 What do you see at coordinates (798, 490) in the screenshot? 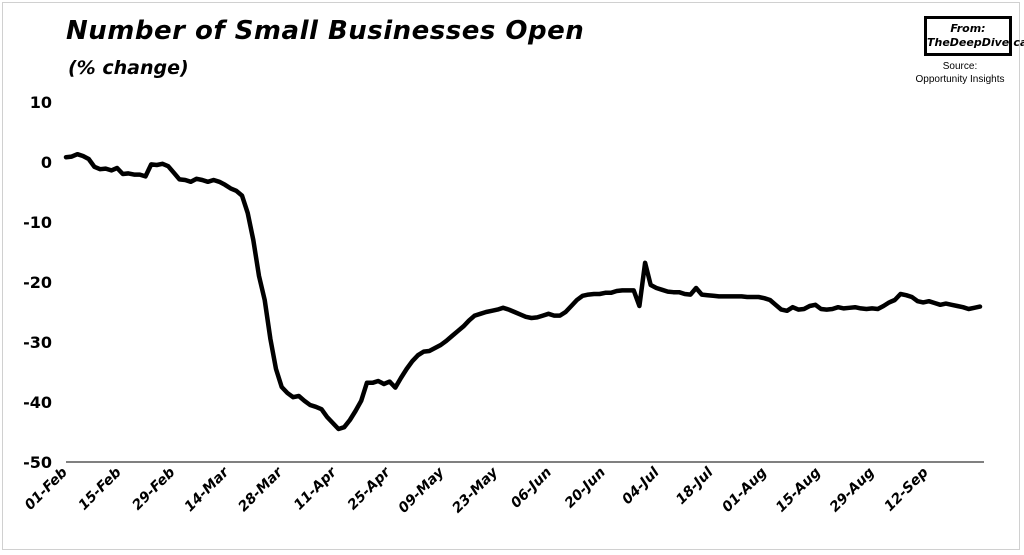
I see `x-tick-label: 15-Aug` at bounding box center [798, 490].